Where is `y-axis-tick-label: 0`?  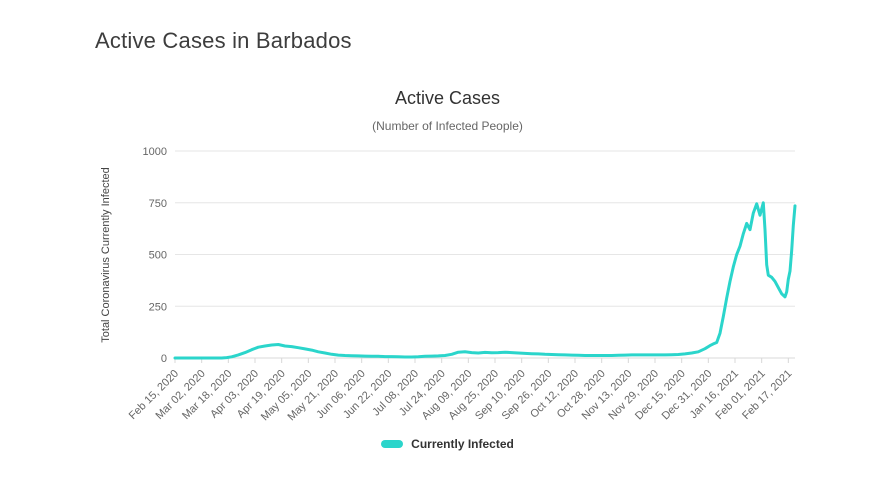 y-axis-tick-label: 0 is located at coordinates (164, 359).